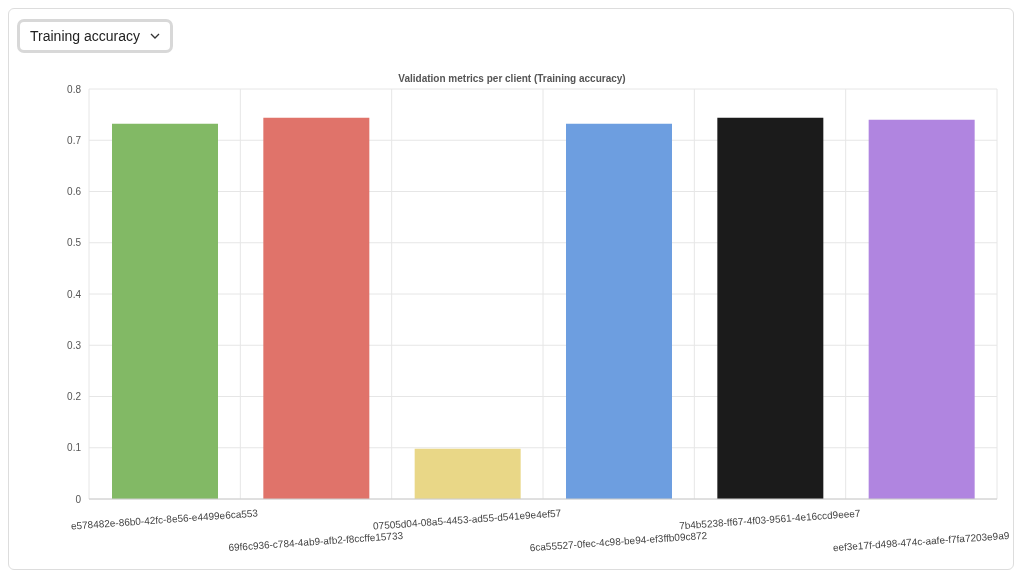 The height and width of the screenshot is (574, 1024). I want to click on y-tick-label: 0.2, so click(74, 397).